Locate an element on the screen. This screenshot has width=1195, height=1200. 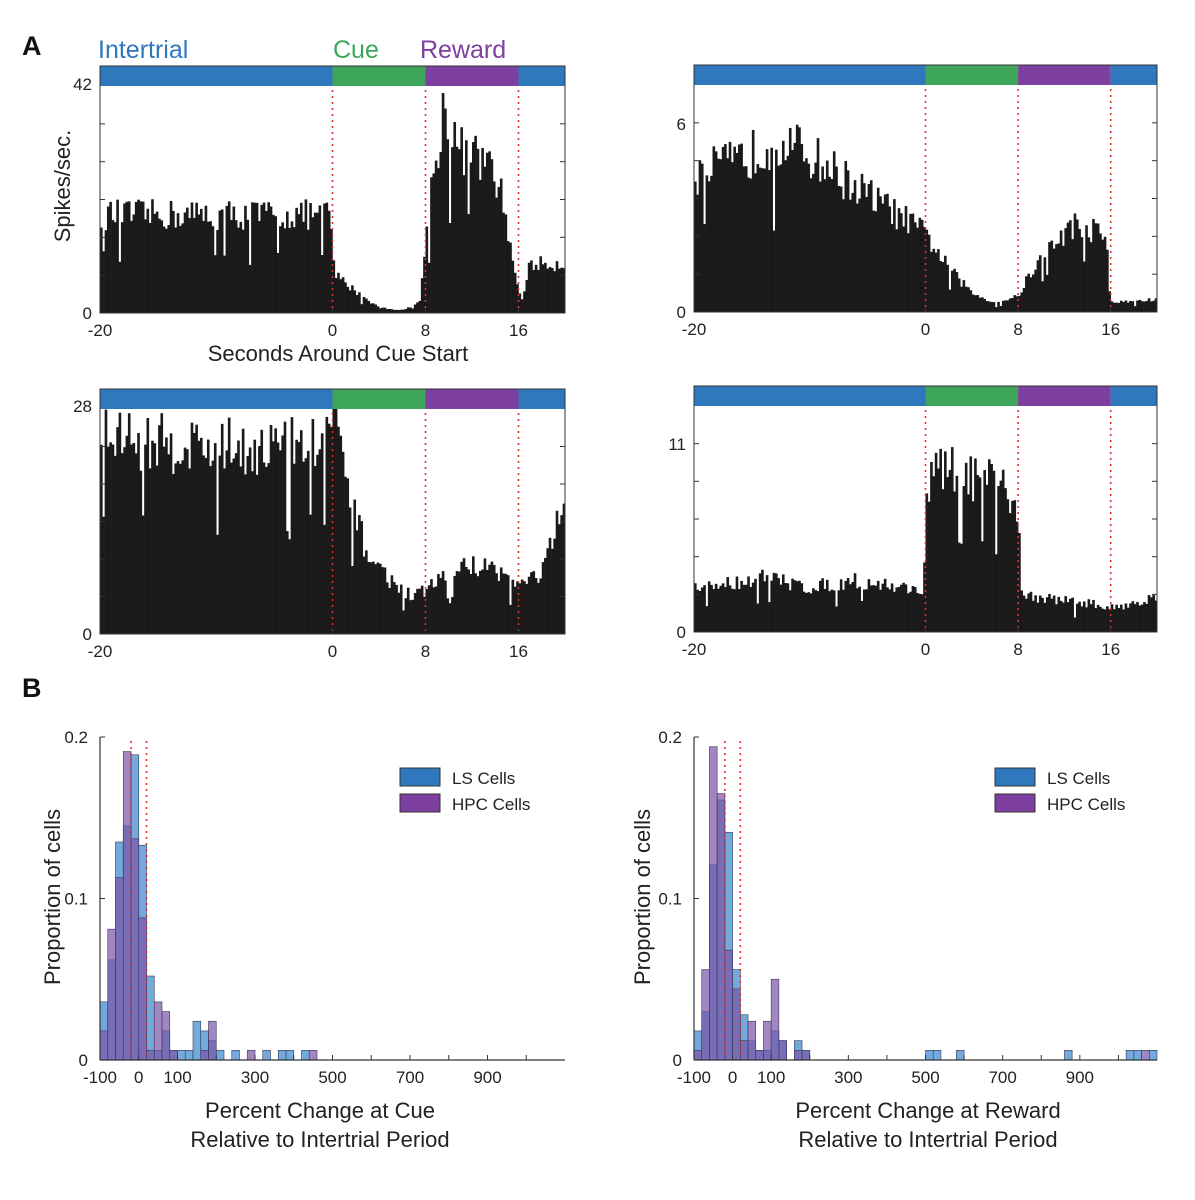
legend-swatch-ls is located at coordinates (1015, 777).